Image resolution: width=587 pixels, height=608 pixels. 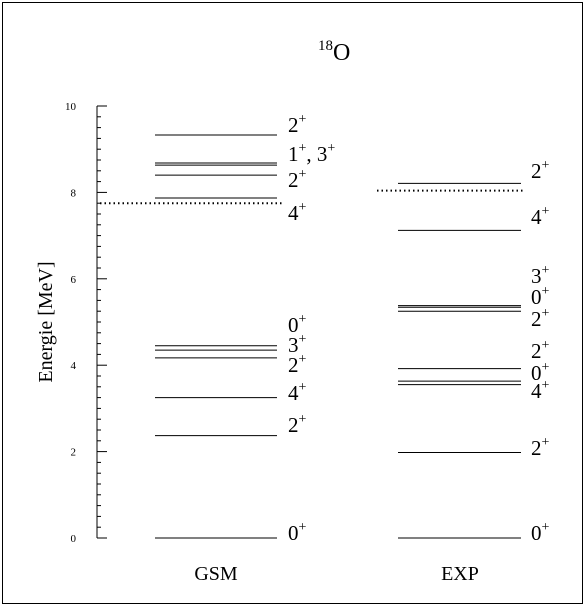 What do you see at coordinates (74, 280) in the screenshot?
I see `y-tick-label: 6` at bounding box center [74, 280].